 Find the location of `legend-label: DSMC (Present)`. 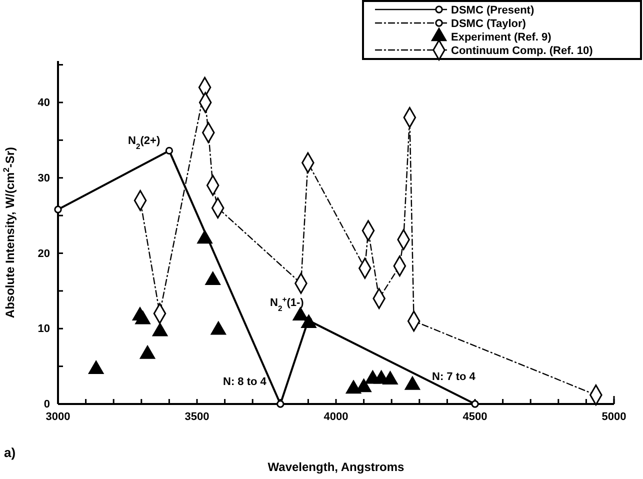

legend-label: DSMC (Present) is located at coordinates (492, 10).